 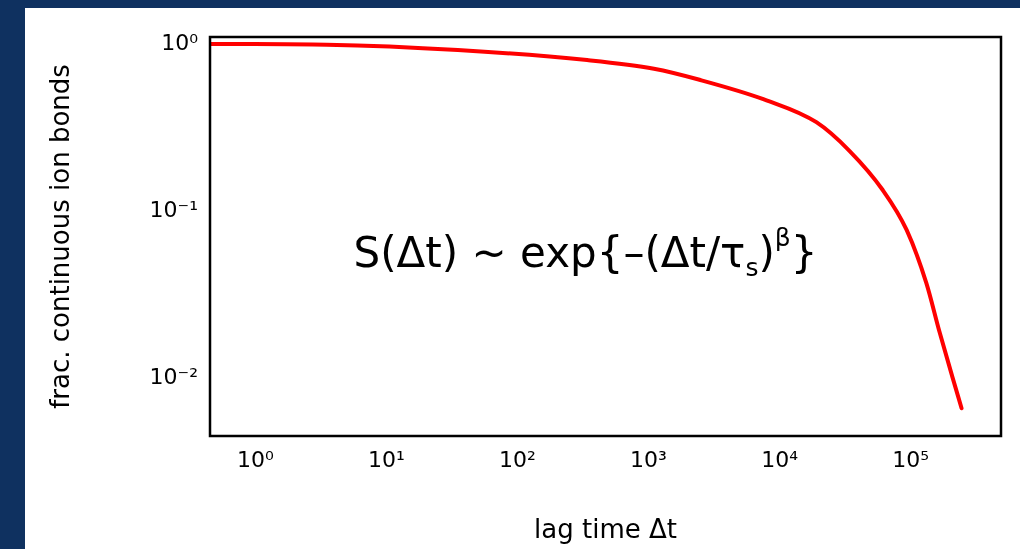 What do you see at coordinates (256, 459) in the screenshot?
I see `x-tick-label: 10⁰` at bounding box center [256, 459].